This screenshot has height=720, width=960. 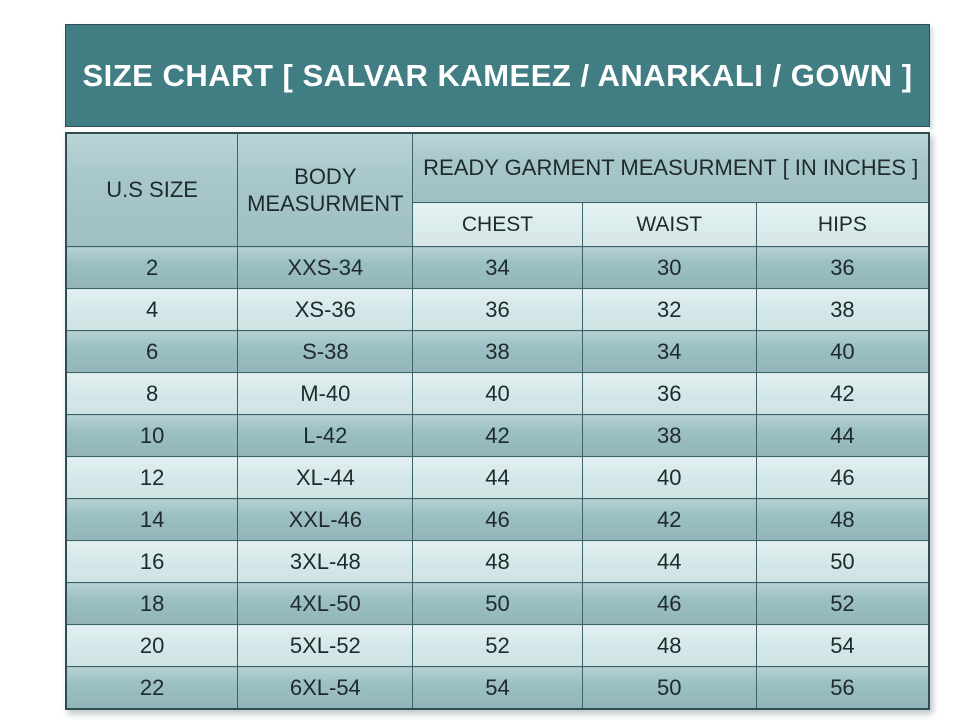 I want to click on cell-body-measurement: XS-36, so click(x=325, y=309).